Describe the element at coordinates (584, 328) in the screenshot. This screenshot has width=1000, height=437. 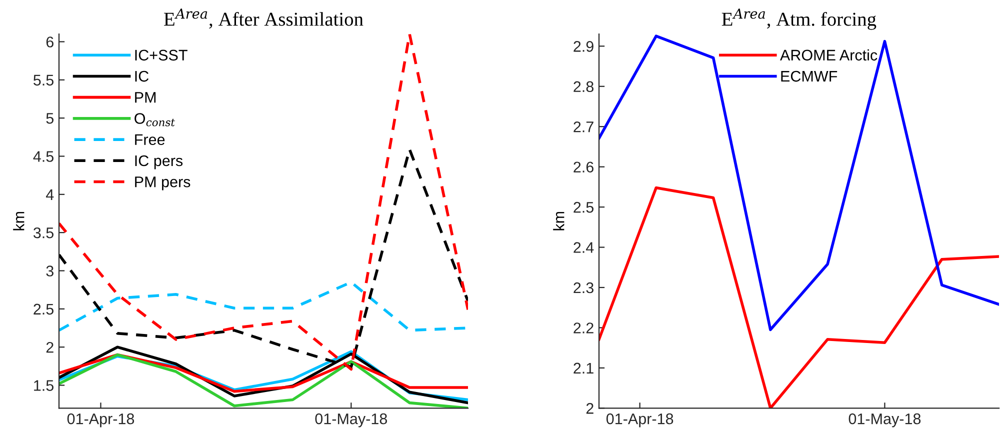
I see `y-tick-label: 2.2` at that location.